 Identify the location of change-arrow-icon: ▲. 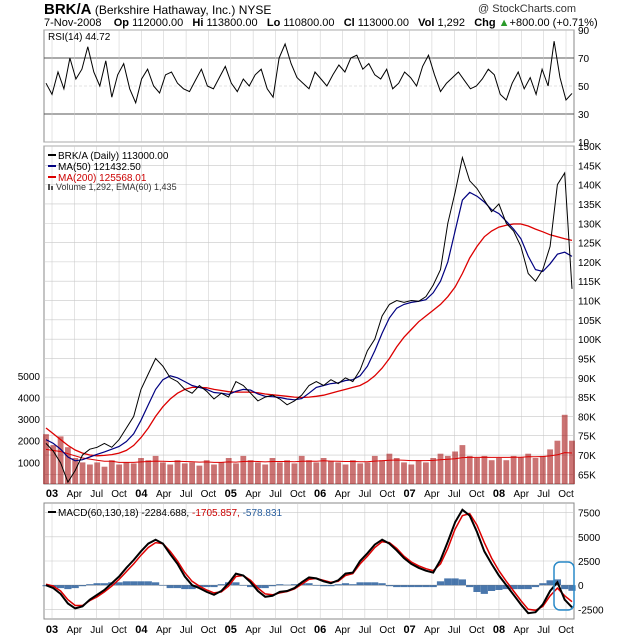
(504, 23).